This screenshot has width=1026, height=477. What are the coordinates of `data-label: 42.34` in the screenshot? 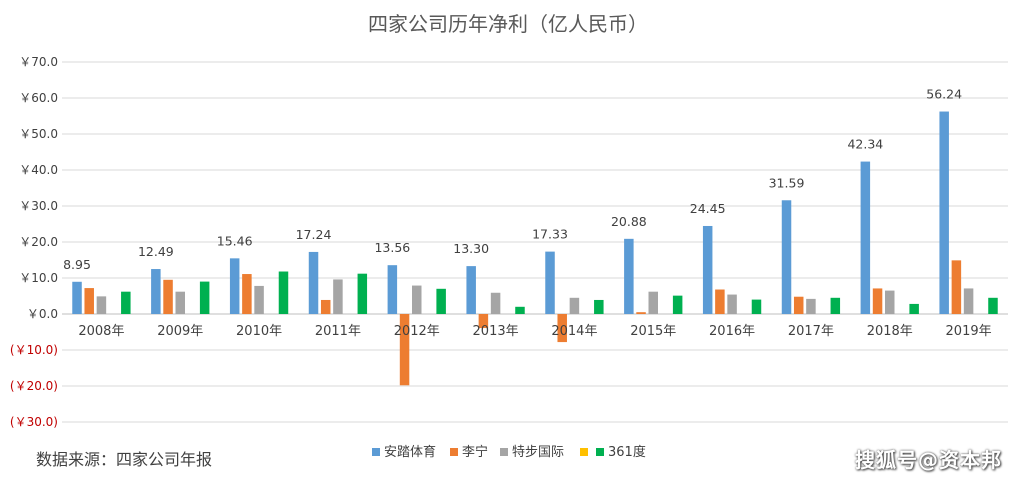 It's located at (865, 144).